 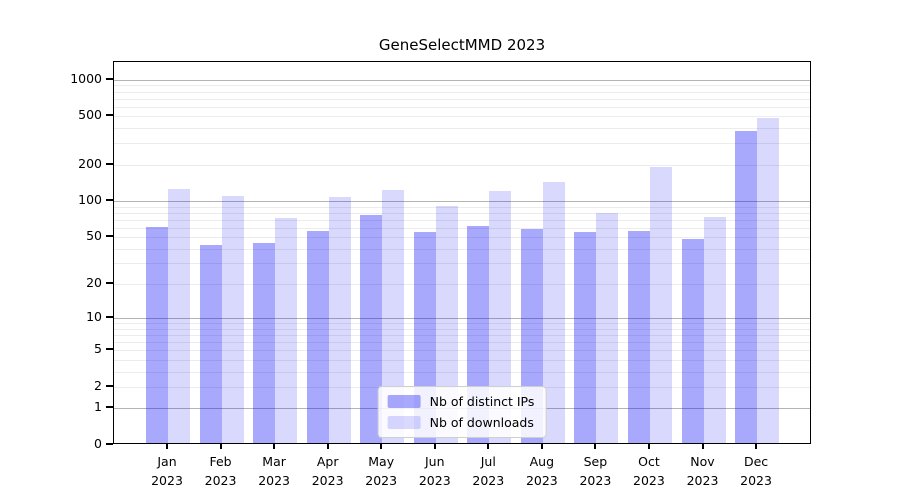 I want to click on x-tick-jul, so click(x=488, y=446).